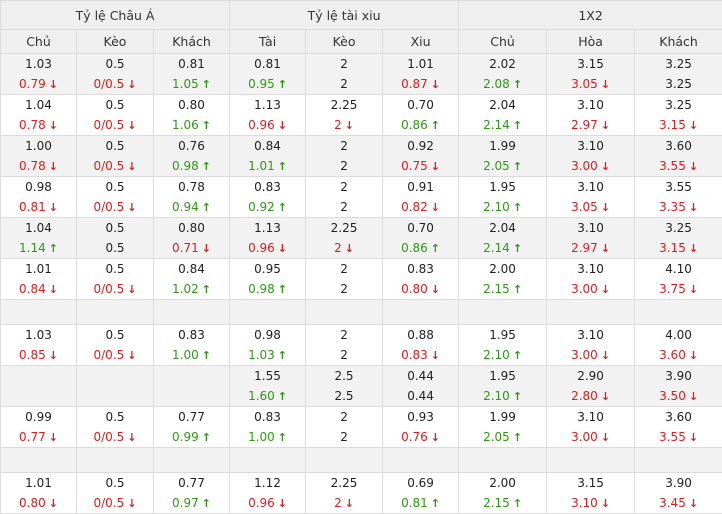  I want to click on odds-cell: 1.01 0.84, so click(38, 279).